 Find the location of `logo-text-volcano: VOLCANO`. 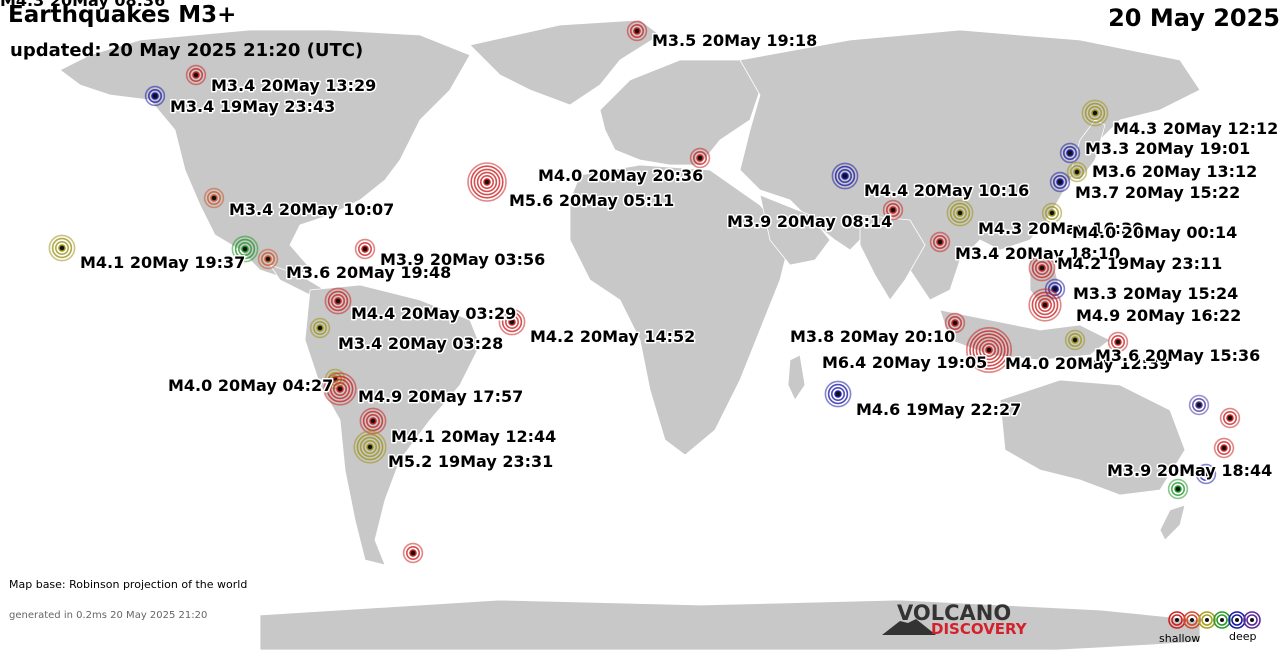

logo-text-volcano: VOLCANO is located at coordinates (954, 613).